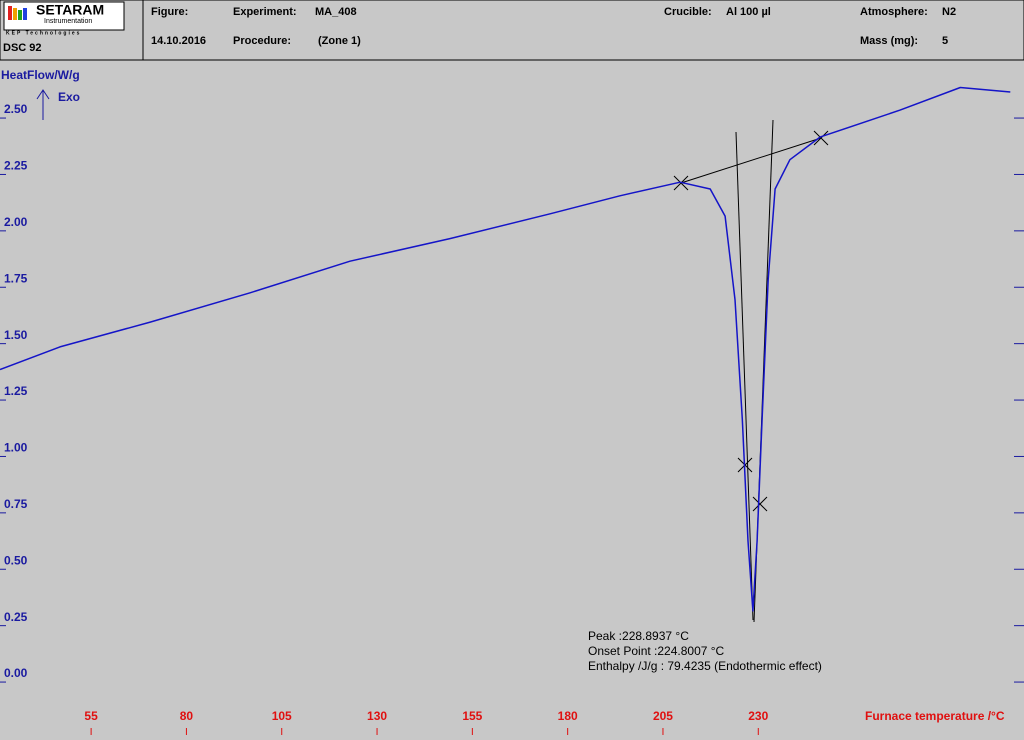 The width and height of the screenshot is (1024, 740). I want to click on value: Al 100 µl, so click(748, 12).